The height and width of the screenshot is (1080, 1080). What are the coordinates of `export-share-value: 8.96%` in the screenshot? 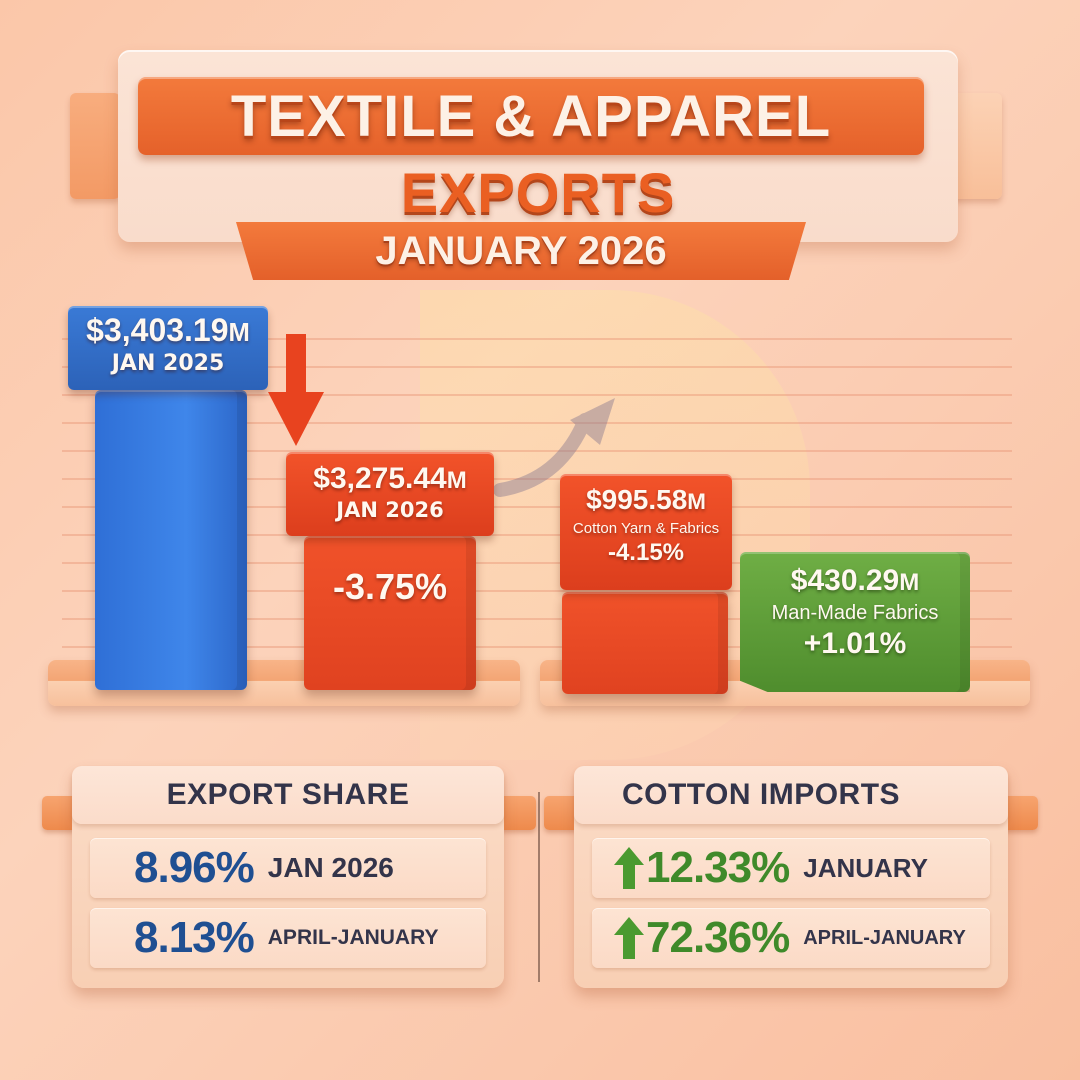 It's located at (194, 867).